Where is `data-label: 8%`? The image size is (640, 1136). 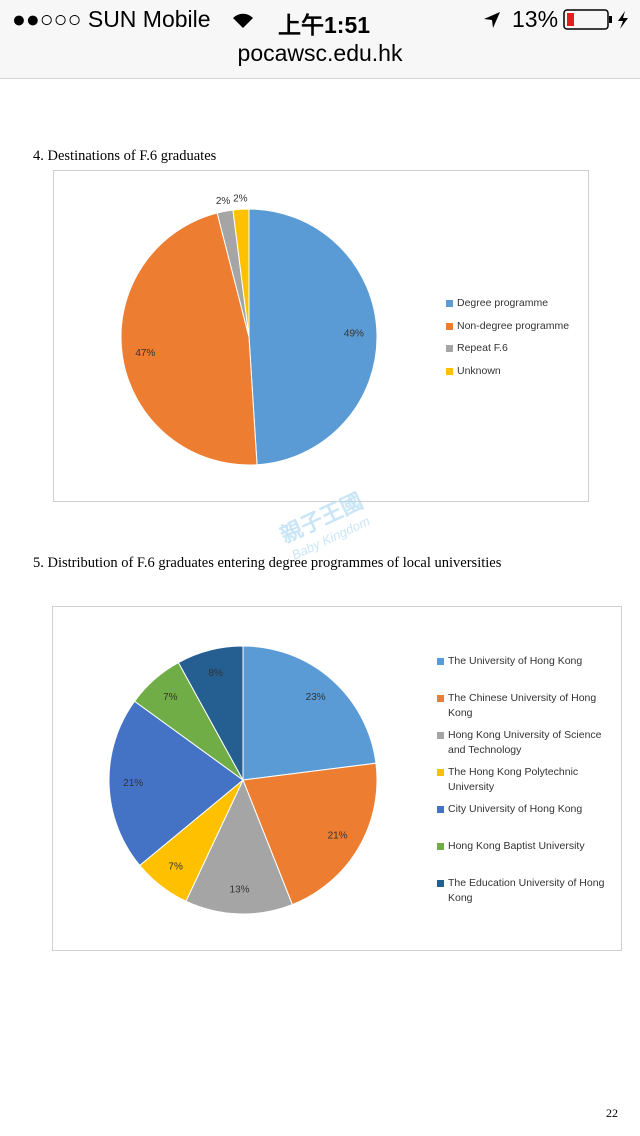
data-label: 8% is located at coordinates (215, 673).